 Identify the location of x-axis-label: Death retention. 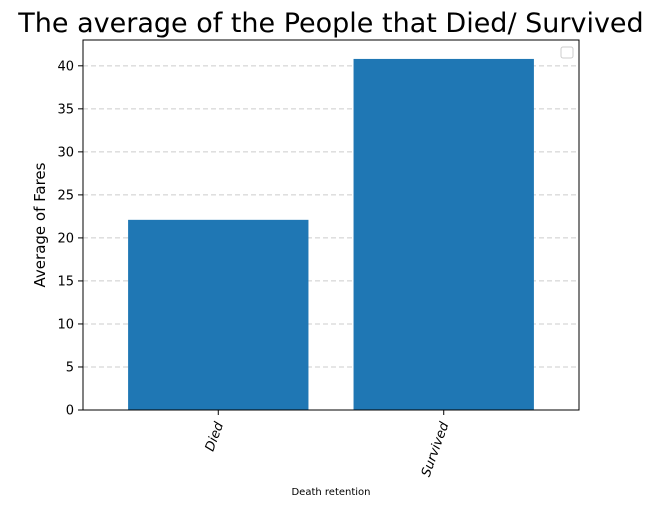
(330, 492).